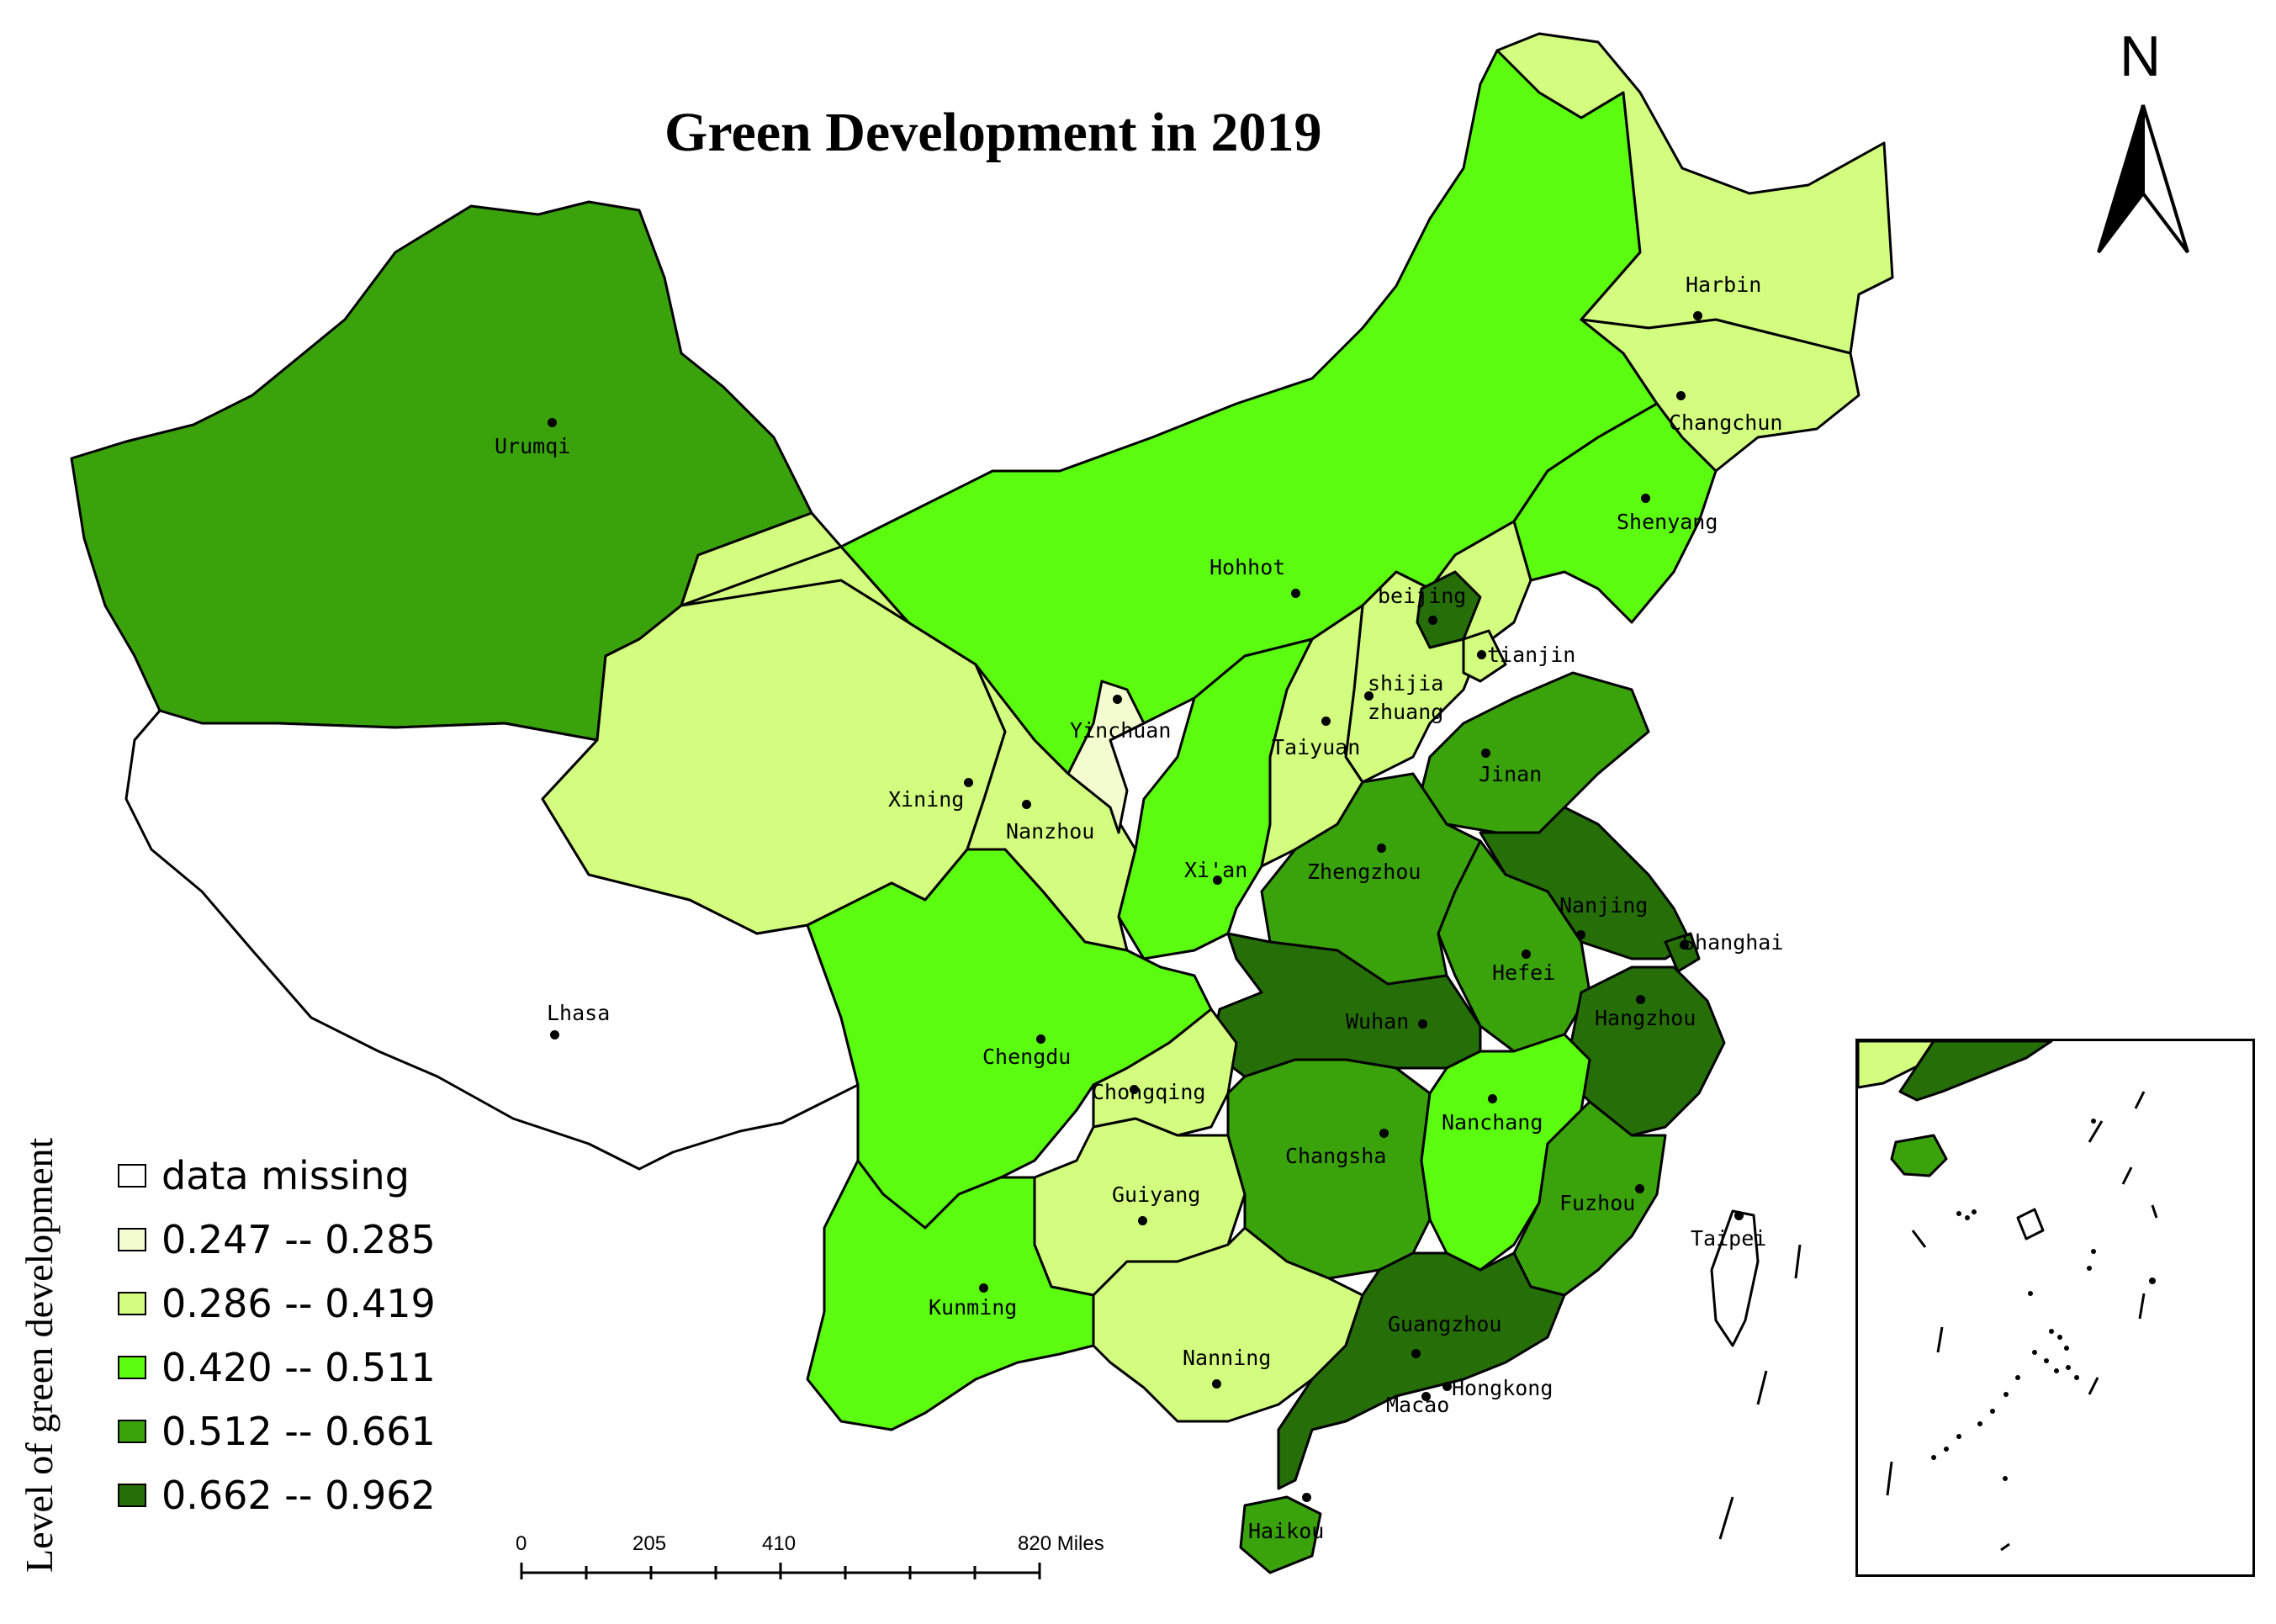 Image resolution: width=2276 pixels, height=1624 pixels. I want to click on city-label-harbin: Harbin, so click(1724, 284).